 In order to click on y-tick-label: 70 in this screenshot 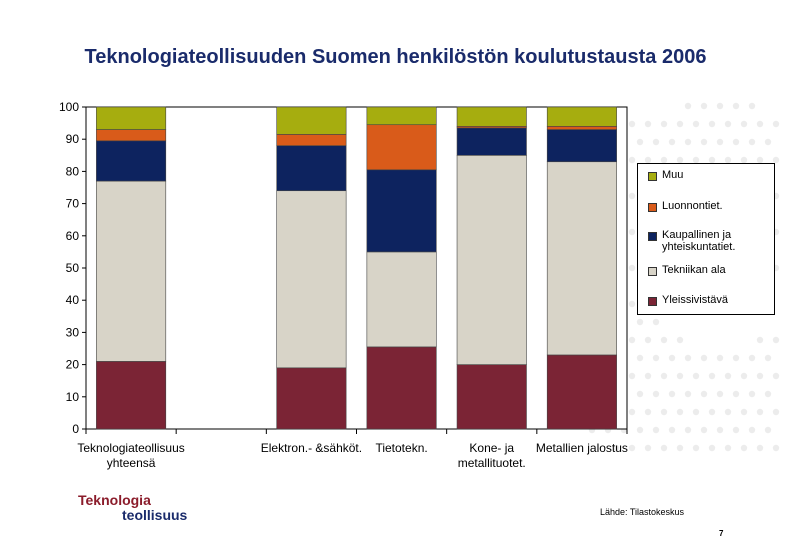, I will do `click(73, 204)`.